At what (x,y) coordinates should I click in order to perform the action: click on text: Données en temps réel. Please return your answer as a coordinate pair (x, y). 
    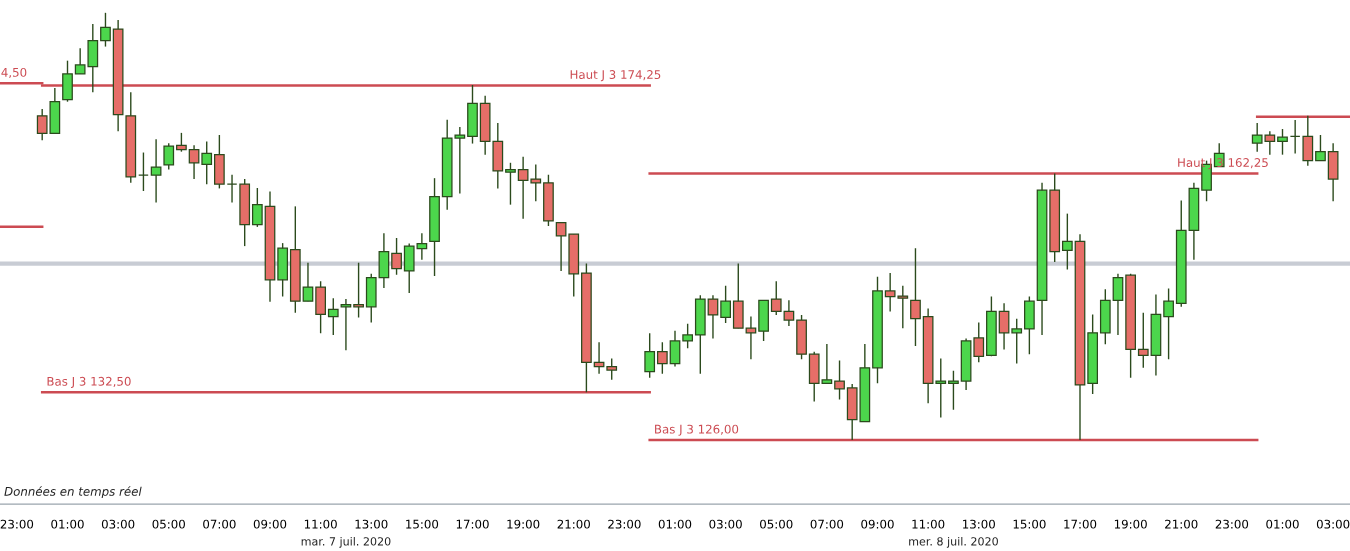
    Looking at the image, I should click on (73, 492).